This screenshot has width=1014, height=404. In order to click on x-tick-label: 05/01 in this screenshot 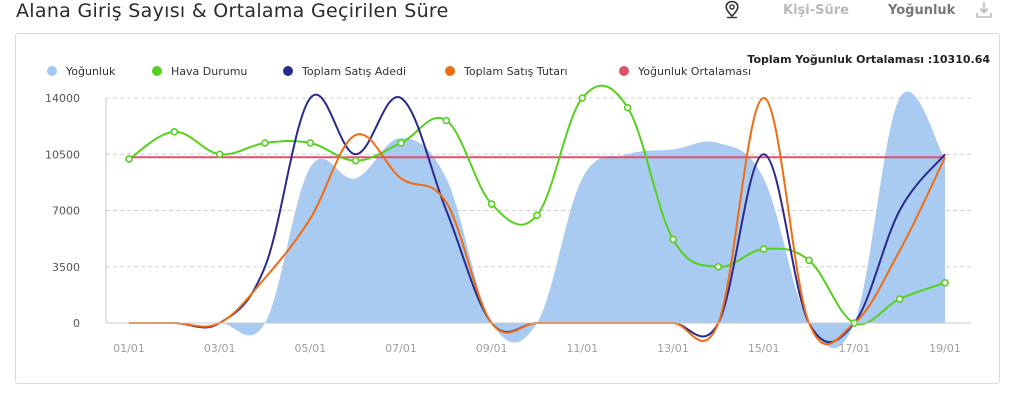, I will do `click(310, 348)`.